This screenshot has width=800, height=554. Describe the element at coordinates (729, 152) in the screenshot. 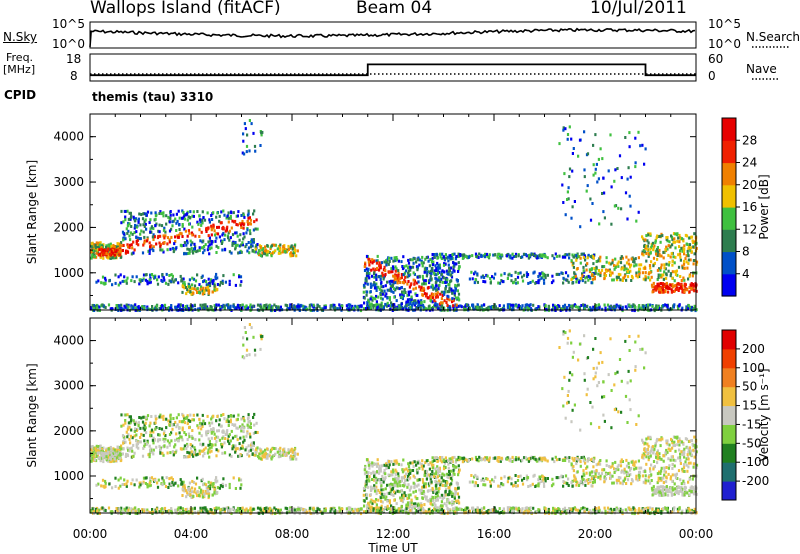

I see `power-colorbar-seg` at that location.